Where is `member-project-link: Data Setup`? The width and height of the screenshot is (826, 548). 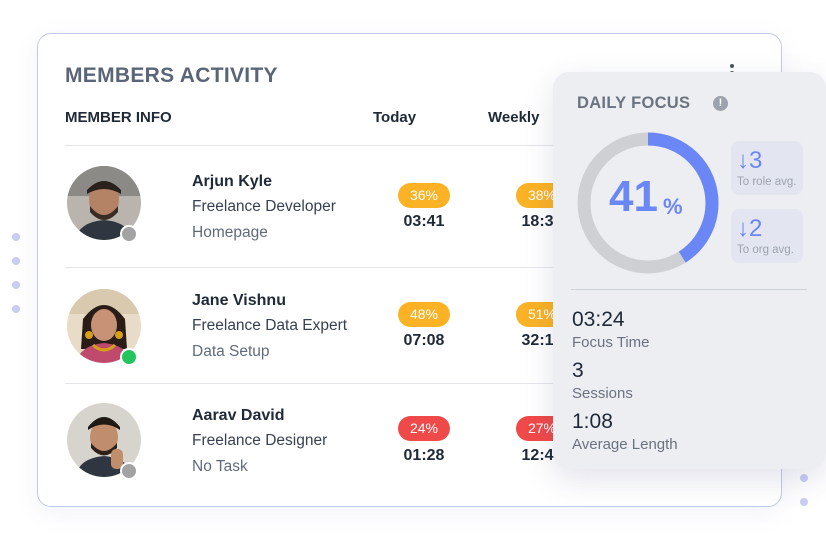
member-project-link: Data Setup is located at coordinates (231, 351).